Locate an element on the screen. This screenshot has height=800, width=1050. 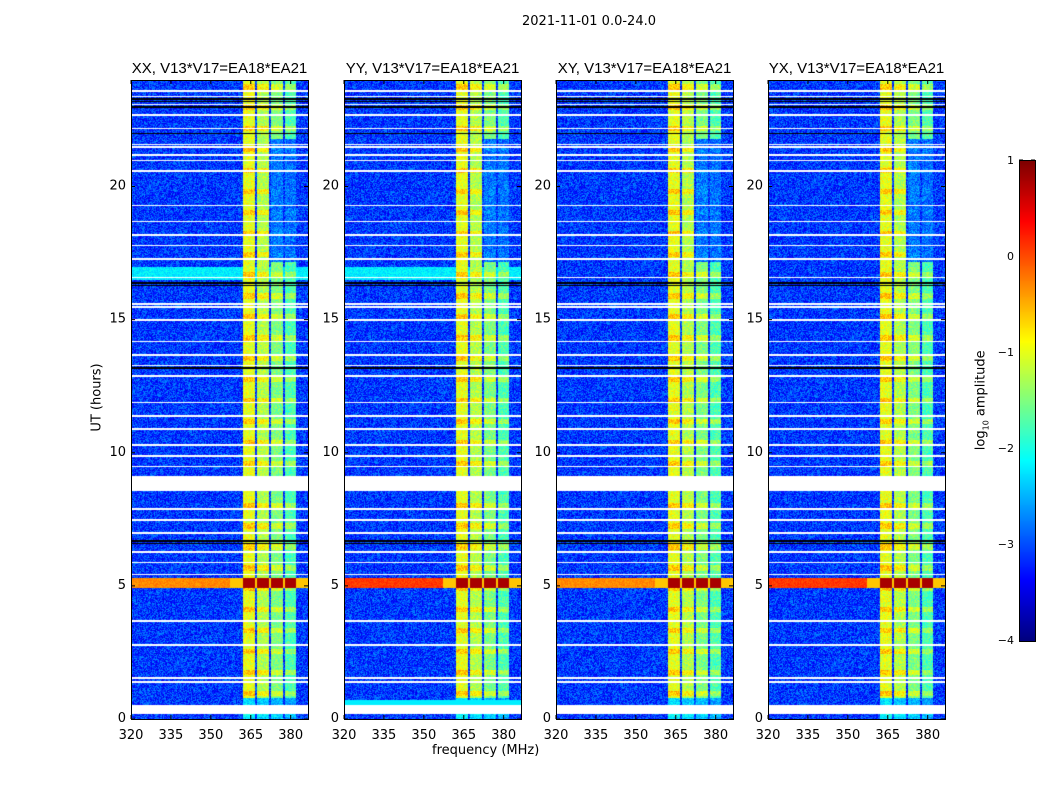
panel-title-yx: YX, V13*V17=EA18*EA21 is located at coordinates (857, 68).